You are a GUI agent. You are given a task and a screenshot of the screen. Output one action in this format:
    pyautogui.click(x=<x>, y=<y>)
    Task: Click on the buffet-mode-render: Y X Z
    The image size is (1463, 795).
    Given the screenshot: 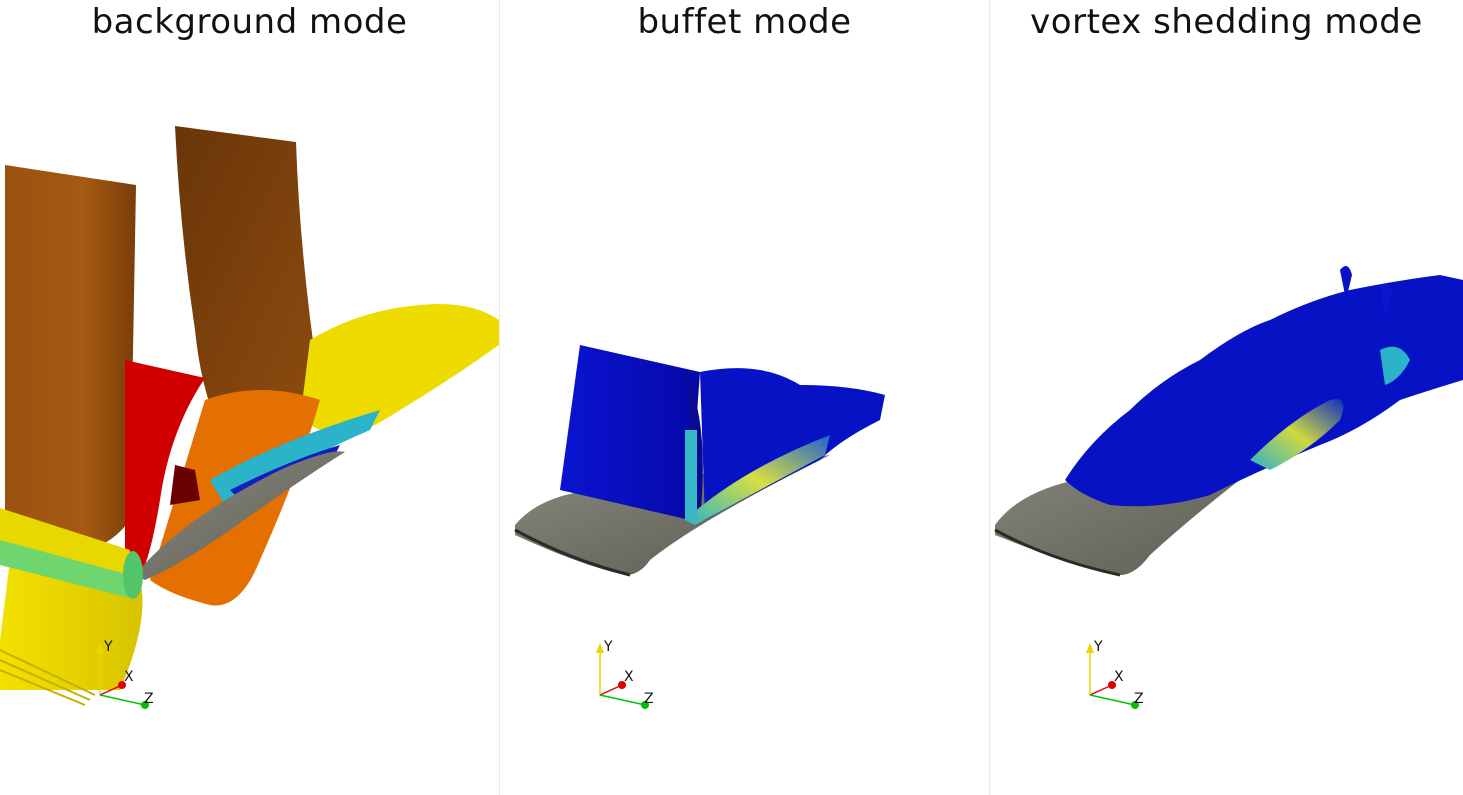 What is the action you would take?
    pyautogui.click(x=699, y=527)
    